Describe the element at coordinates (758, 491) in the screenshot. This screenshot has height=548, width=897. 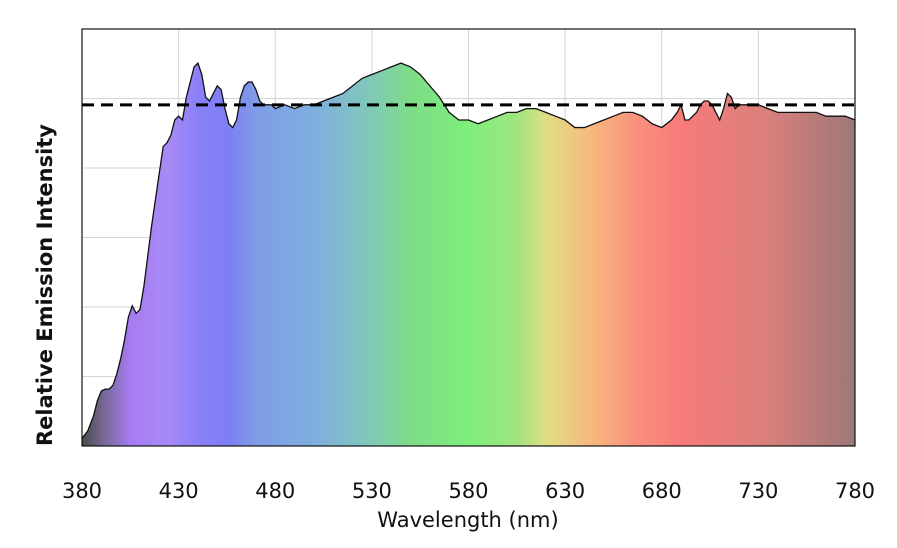
I see `x-tick-label: 730` at that location.